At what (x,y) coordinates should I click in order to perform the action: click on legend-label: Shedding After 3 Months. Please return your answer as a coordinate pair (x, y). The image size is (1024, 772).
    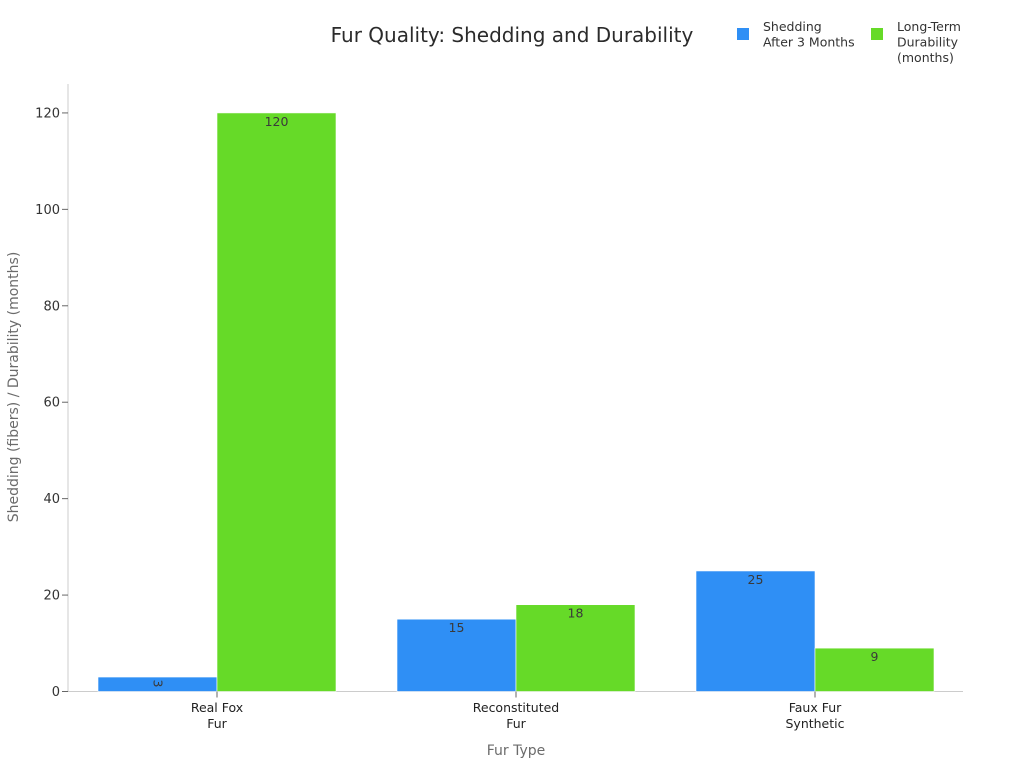
    Looking at the image, I should click on (809, 34).